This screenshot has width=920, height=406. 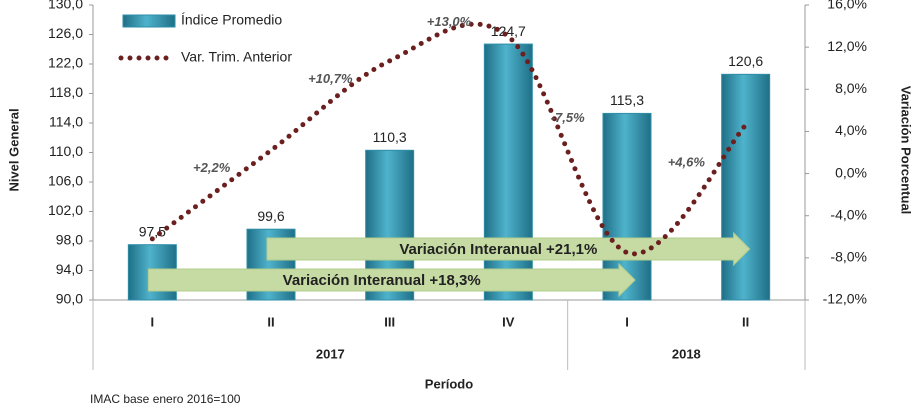 What do you see at coordinates (65, 6) in the screenshot?
I see `y-tick-label: 130,0` at bounding box center [65, 6].